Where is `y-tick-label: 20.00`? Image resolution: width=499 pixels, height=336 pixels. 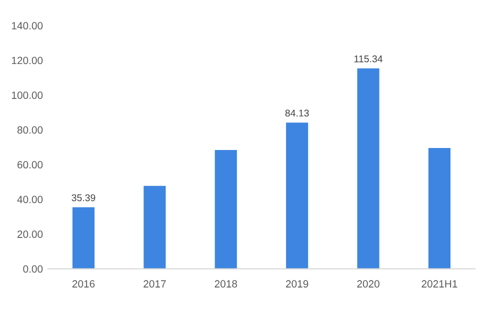 y-tick-label: 20.00 is located at coordinates (30, 234).